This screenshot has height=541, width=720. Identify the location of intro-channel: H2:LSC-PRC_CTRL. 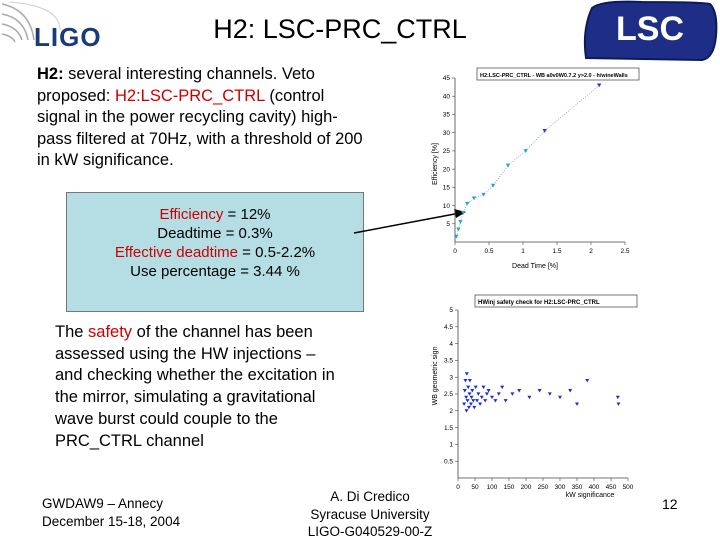
(189, 95).